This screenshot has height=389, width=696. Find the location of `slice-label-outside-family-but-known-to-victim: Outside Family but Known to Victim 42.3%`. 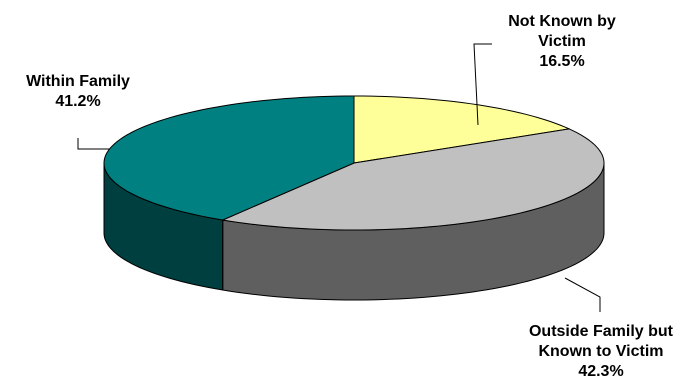

slice-label-outside-family-but-known-to-victim: Outside Family but Known to Victim 42.3% is located at coordinates (601, 351).